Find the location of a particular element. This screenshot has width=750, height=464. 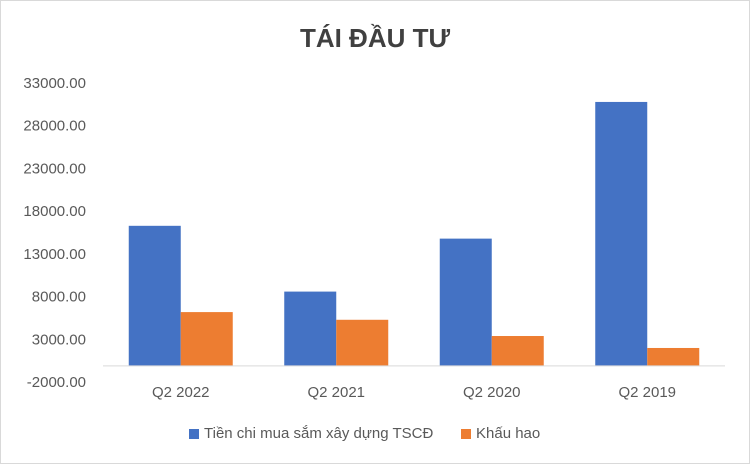

legend-label: Tiền chi mua sắm xây dựng TSCĐ is located at coordinates (318, 433).